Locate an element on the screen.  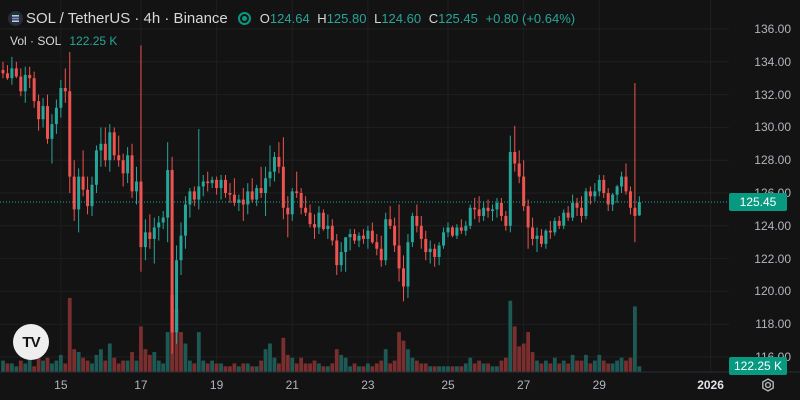
open-label: O is located at coordinates (264, 18).